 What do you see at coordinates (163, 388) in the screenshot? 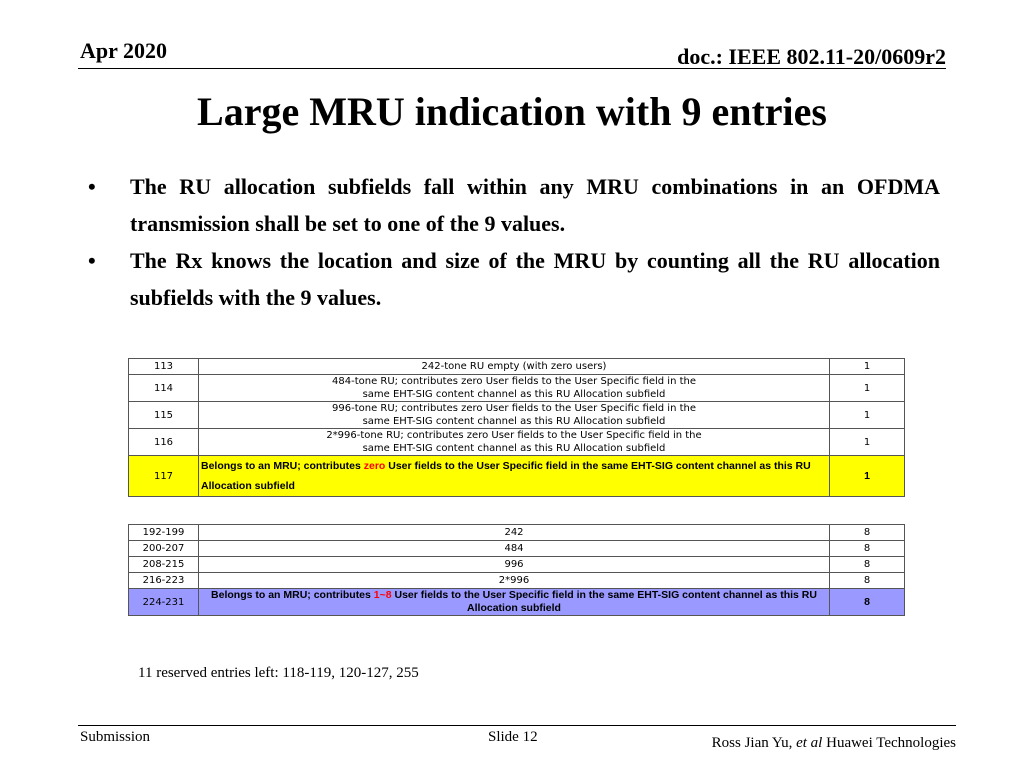
I see `index-cell: 114` at bounding box center [163, 388].